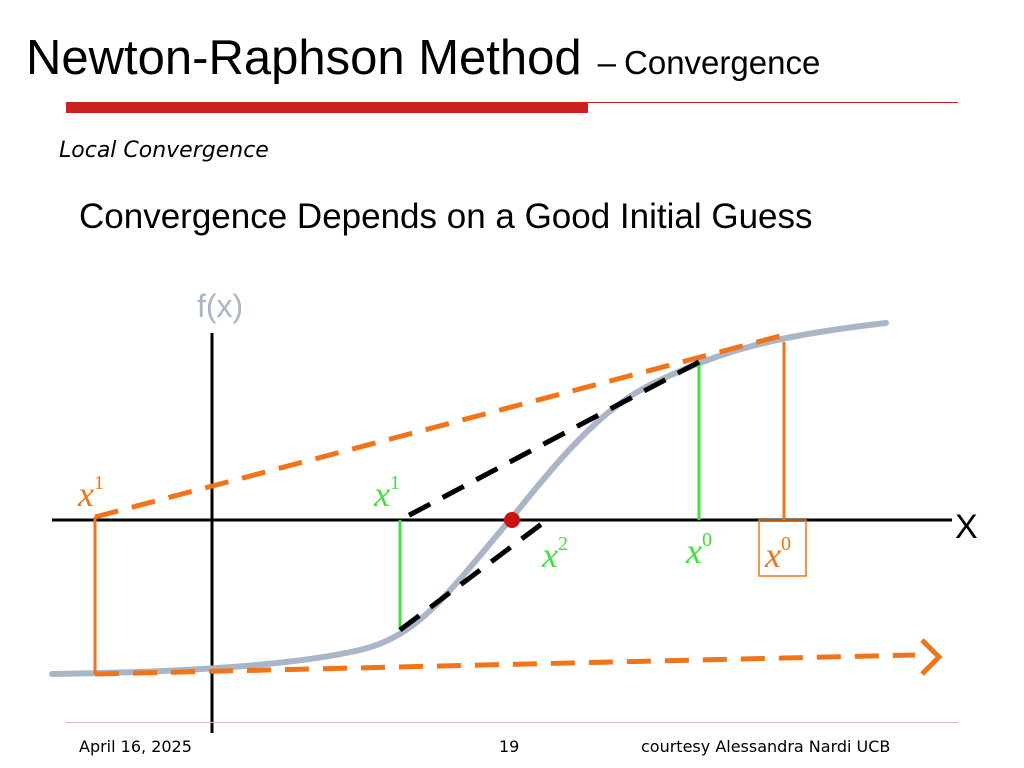 The width and height of the screenshot is (1024, 768). I want to click on orange-x1-base: x, so click(85, 494).